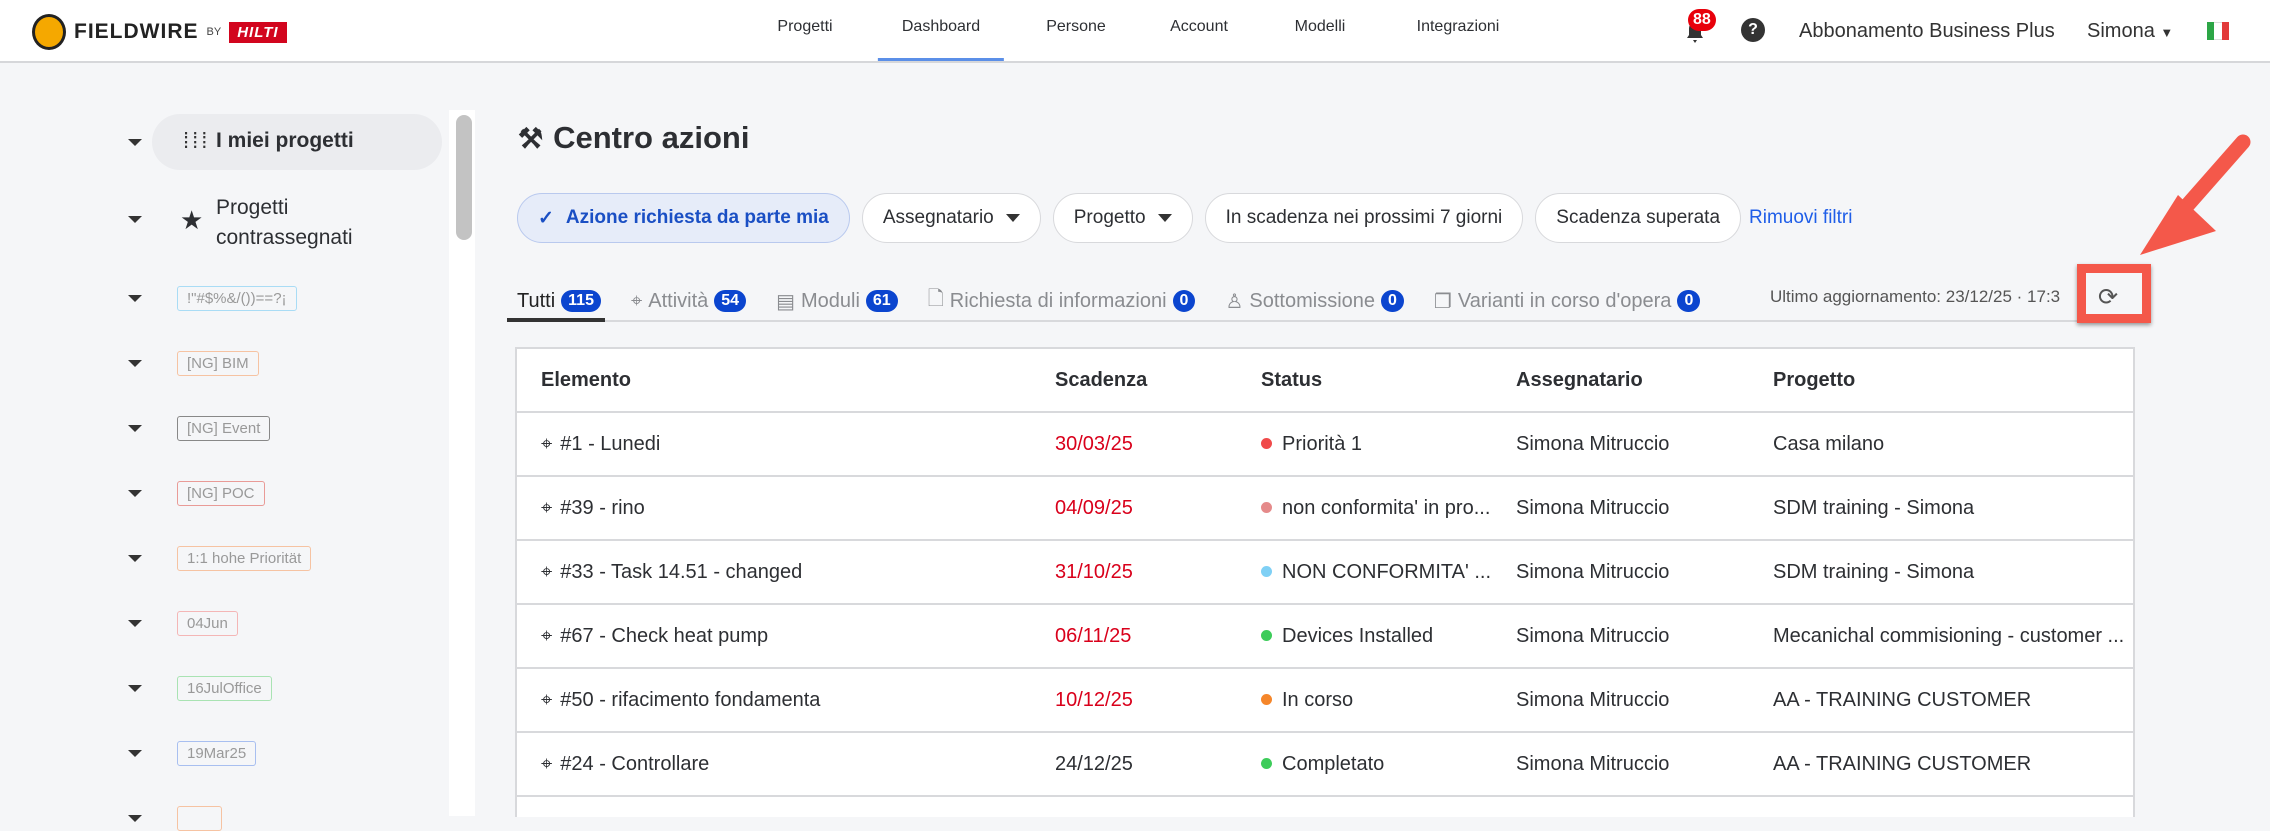 The height and width of the screenshot is (831, 2270). I want to click on nav-account: Account, so click(1199, 26).